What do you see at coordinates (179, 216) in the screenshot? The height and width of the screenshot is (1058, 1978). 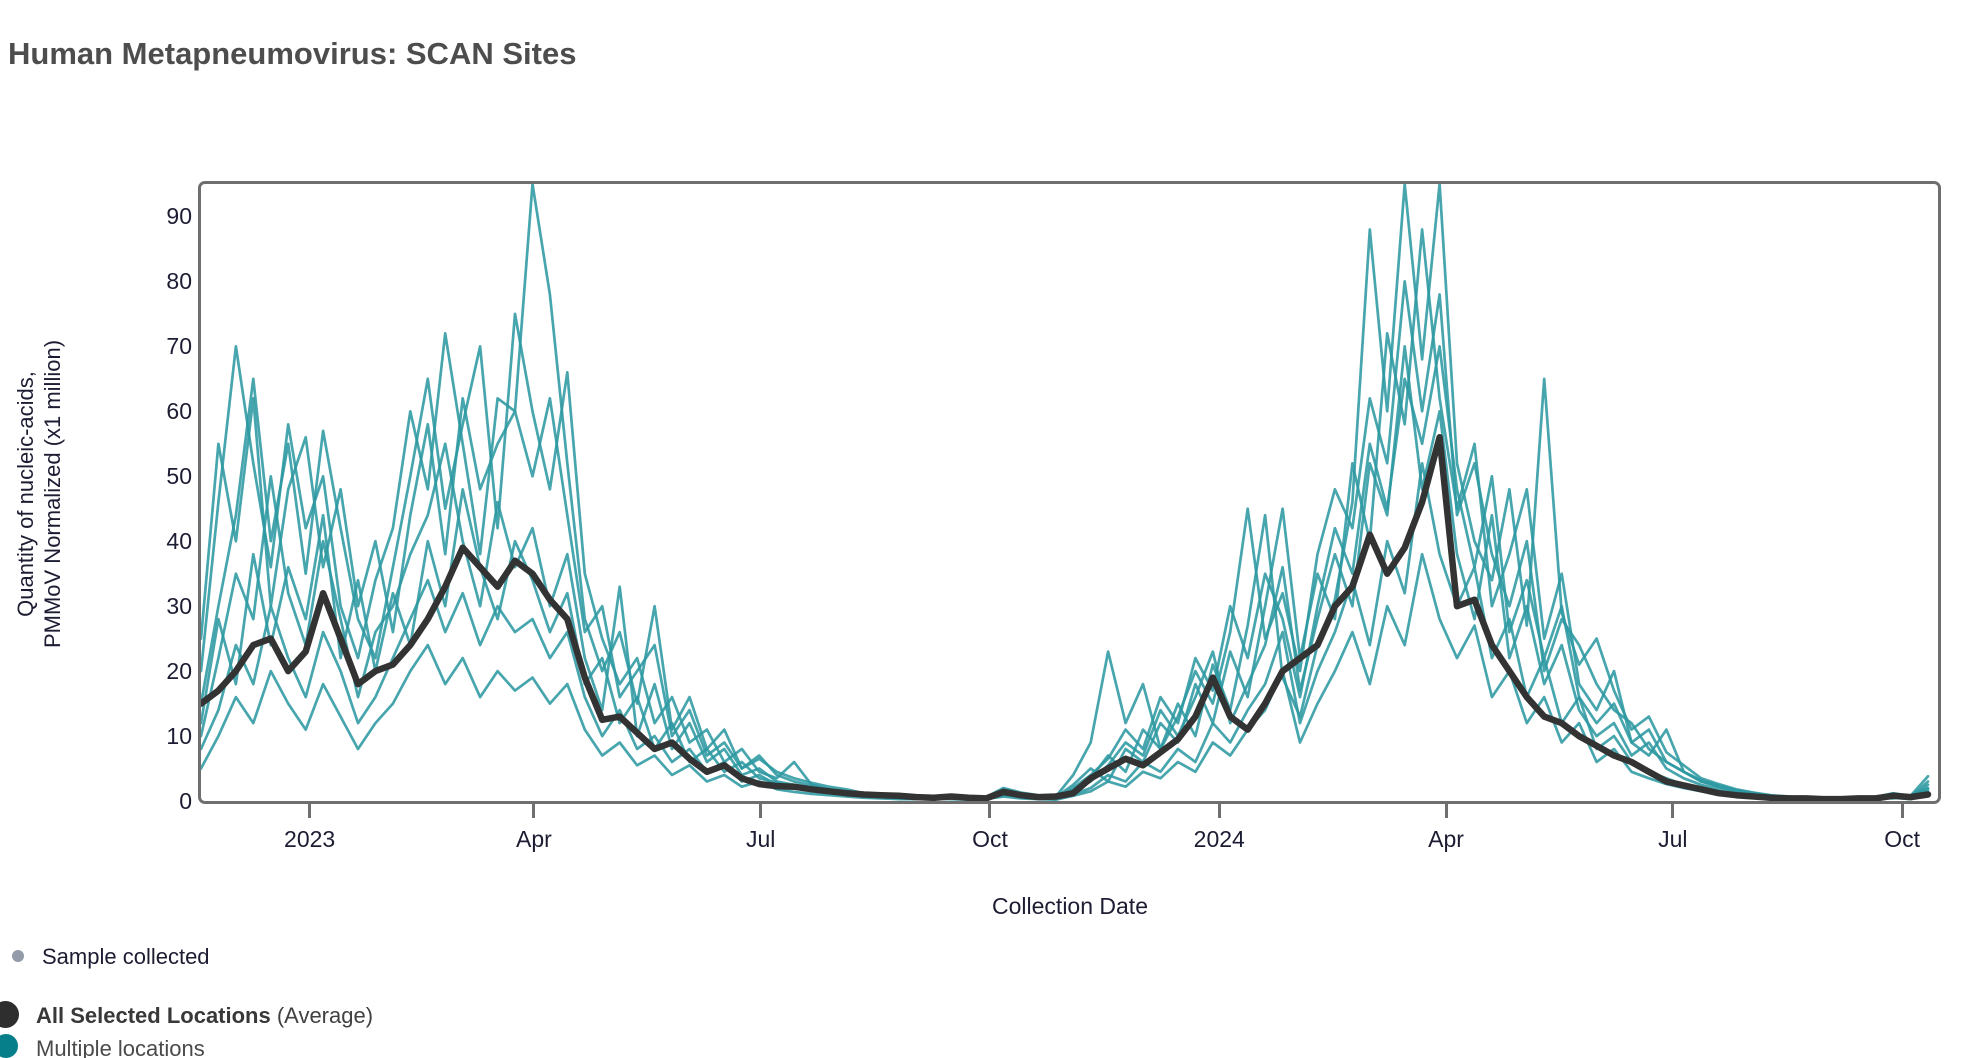 I see `y-tick-label-90: 90` at bounding box center [179, 216].